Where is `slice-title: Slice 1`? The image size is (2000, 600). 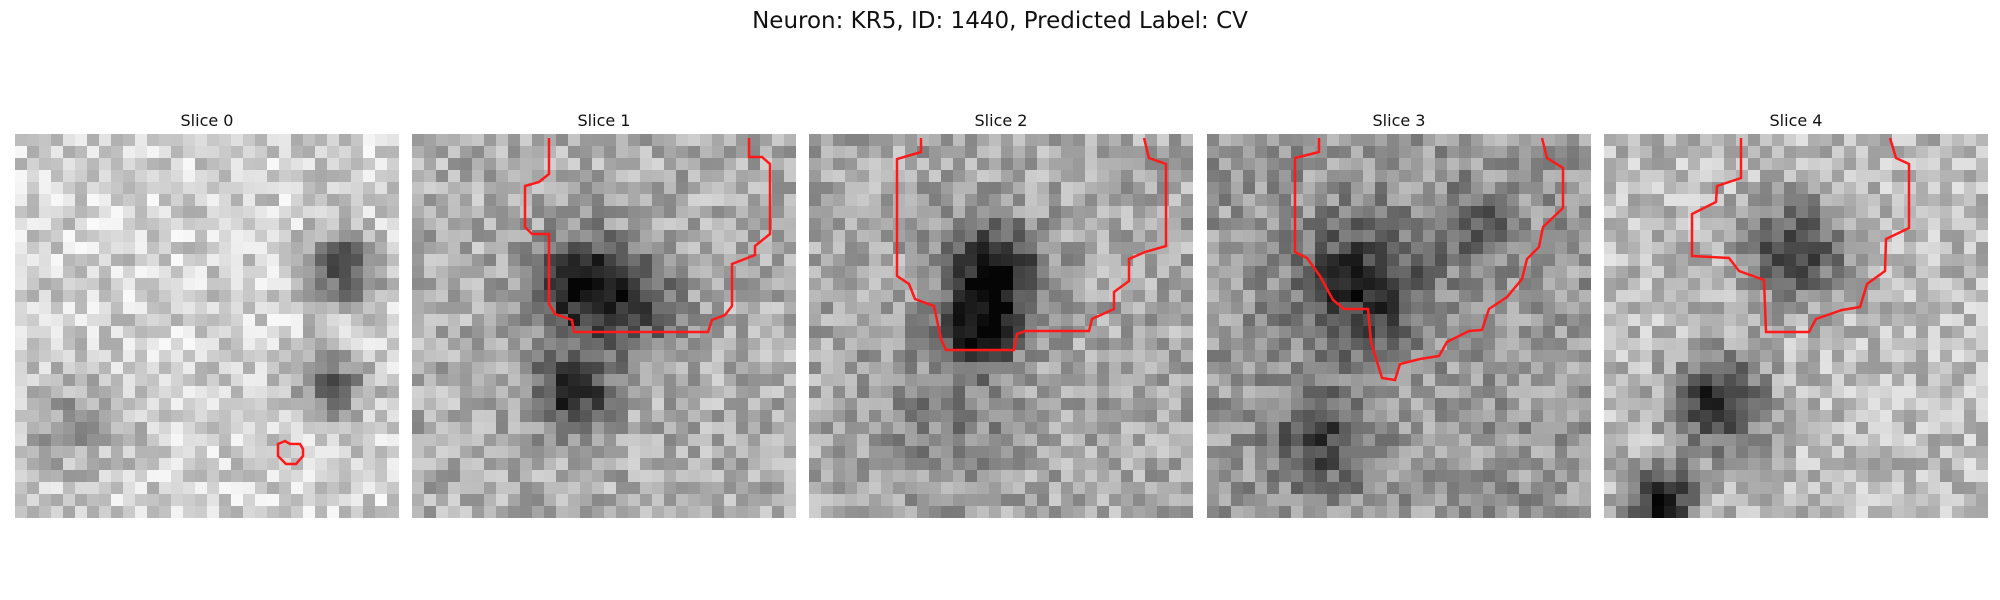
slice-title: Slice 1 is located at coordinates (604, 120).